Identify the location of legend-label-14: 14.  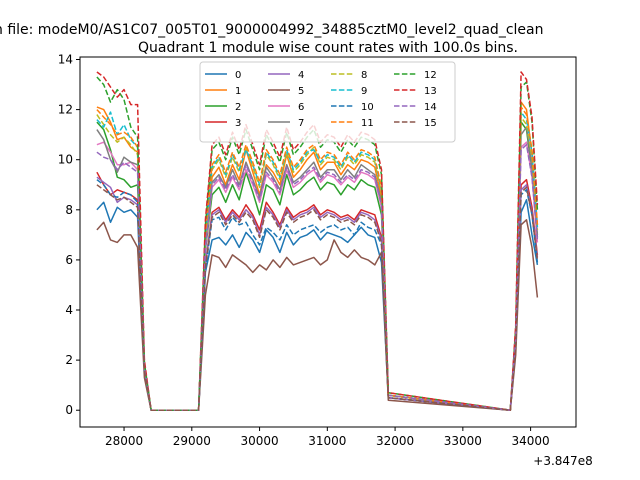
(430, 107).